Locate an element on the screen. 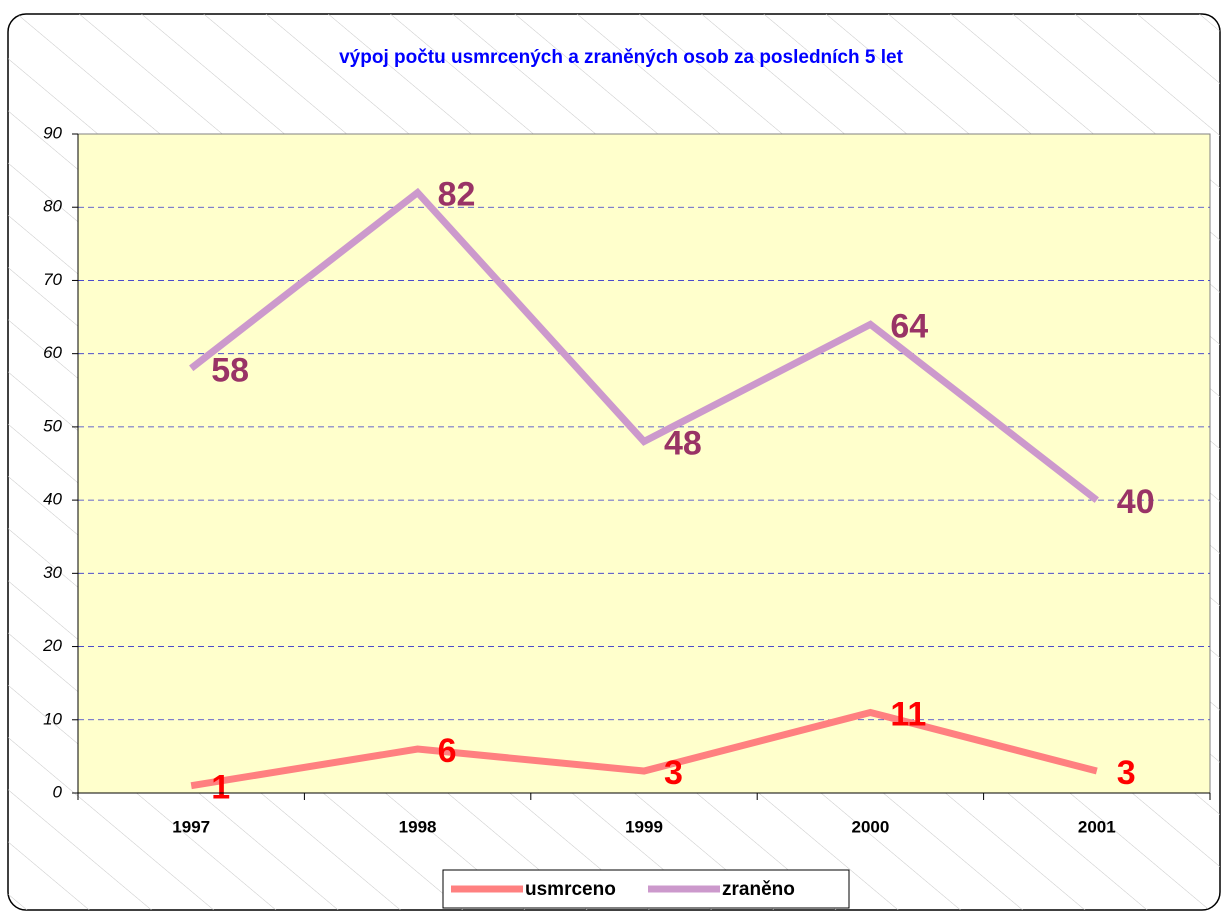  x-tick-label: 2000 is located at coordinates (870, 826).